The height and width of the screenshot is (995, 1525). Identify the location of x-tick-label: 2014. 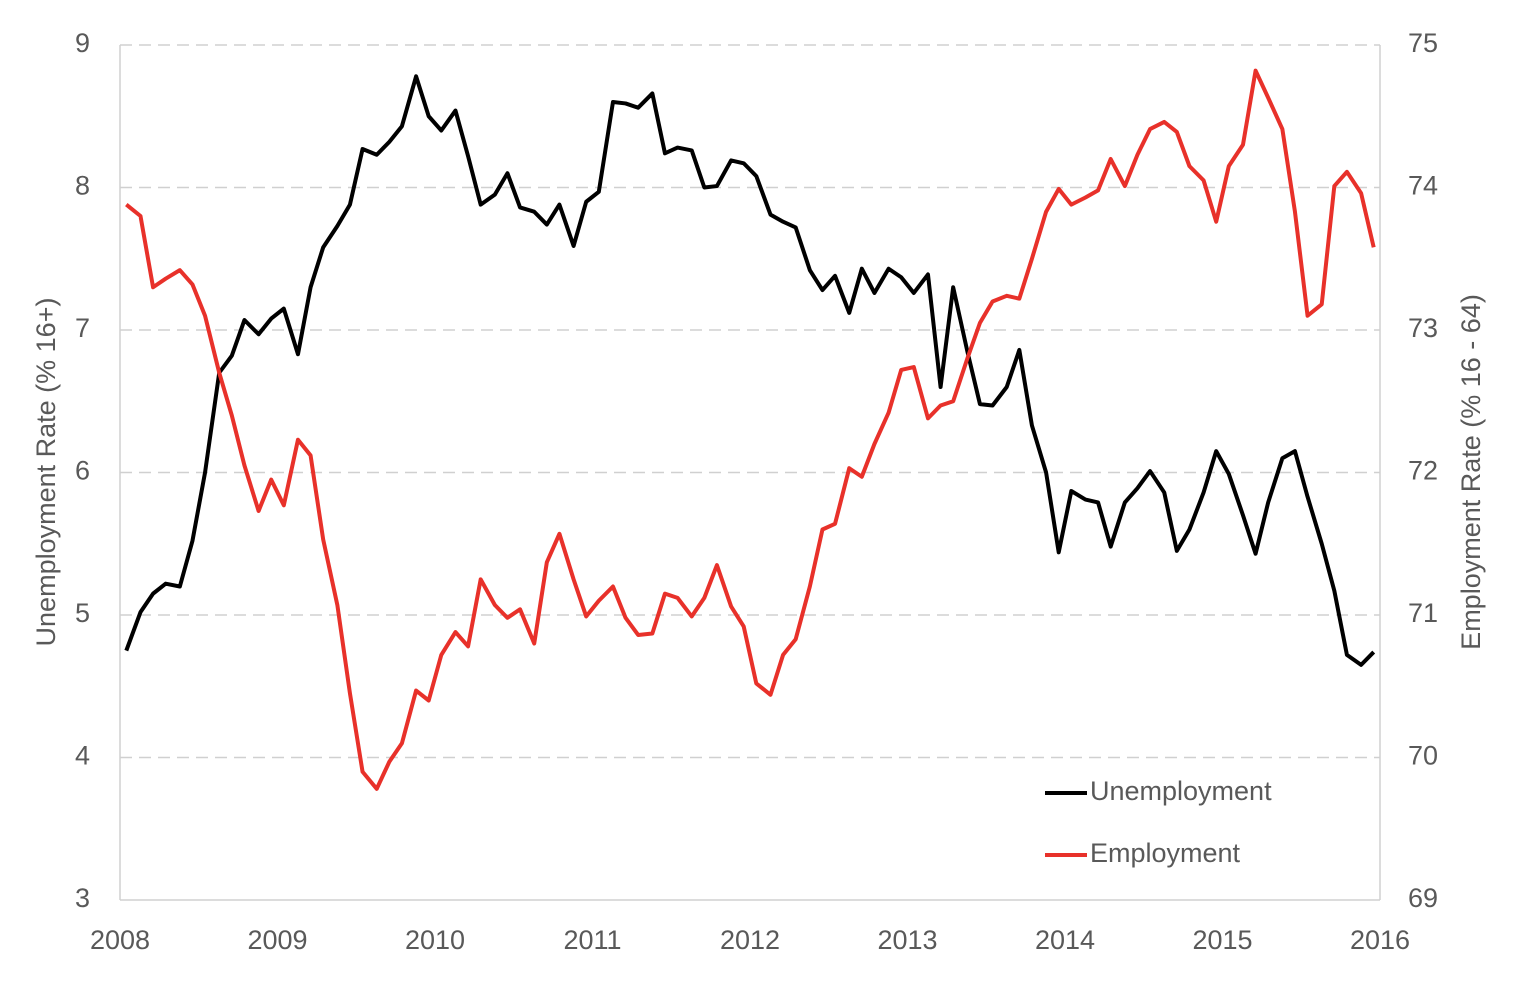
(1065, 940).